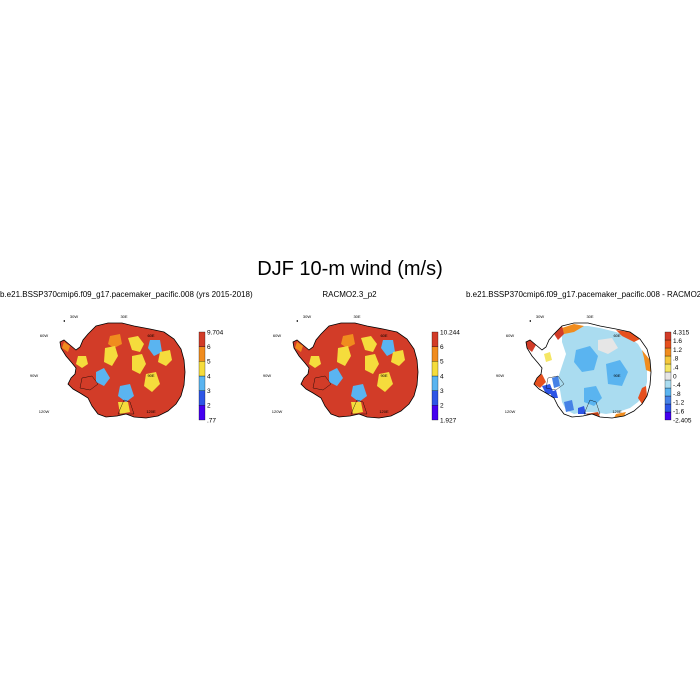 The height and width of the screenshot is (700, 700). What do you see at coordinates (677, 385) in the screenshot?
I see `colorbar-label: -.4` at bounding box center [677, 385].